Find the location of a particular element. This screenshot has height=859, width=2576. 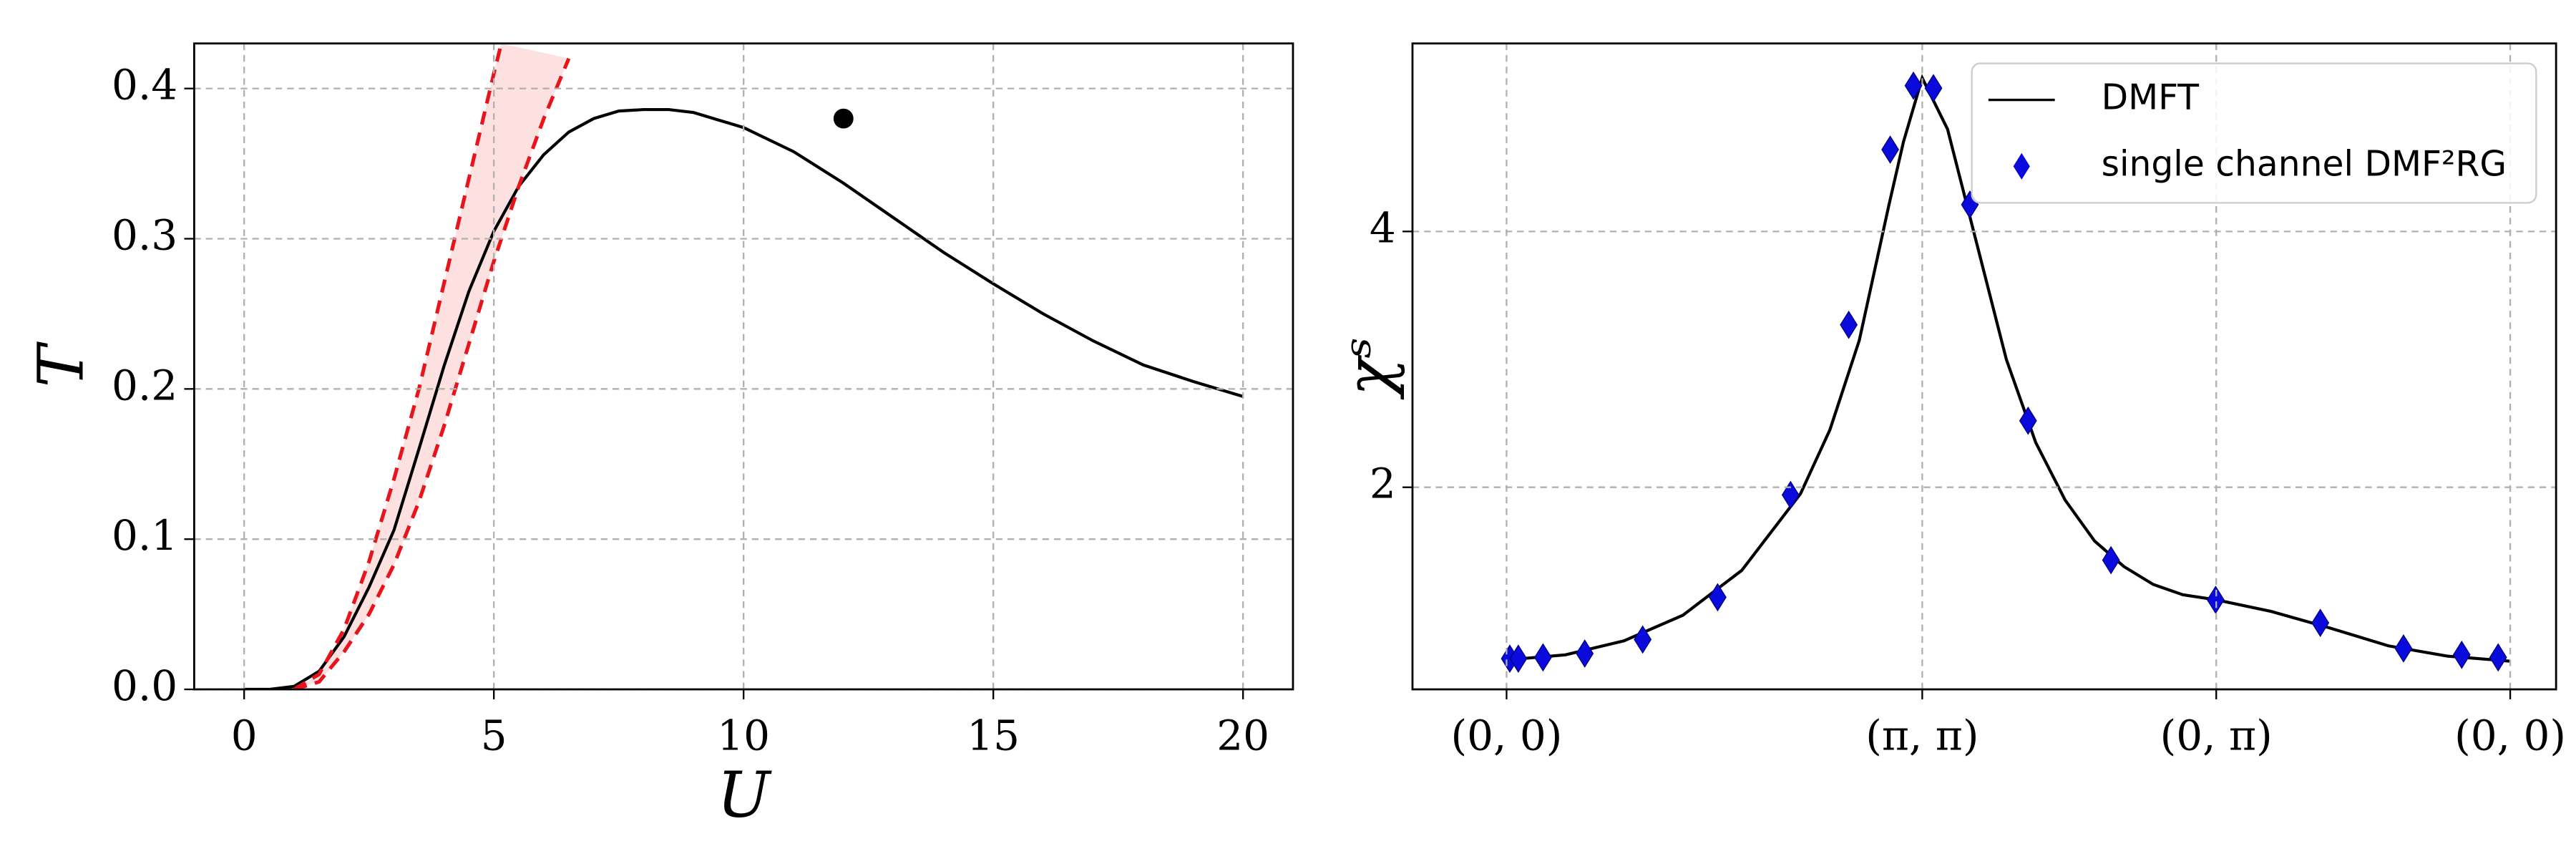

line is located at coordinates (398, 366).